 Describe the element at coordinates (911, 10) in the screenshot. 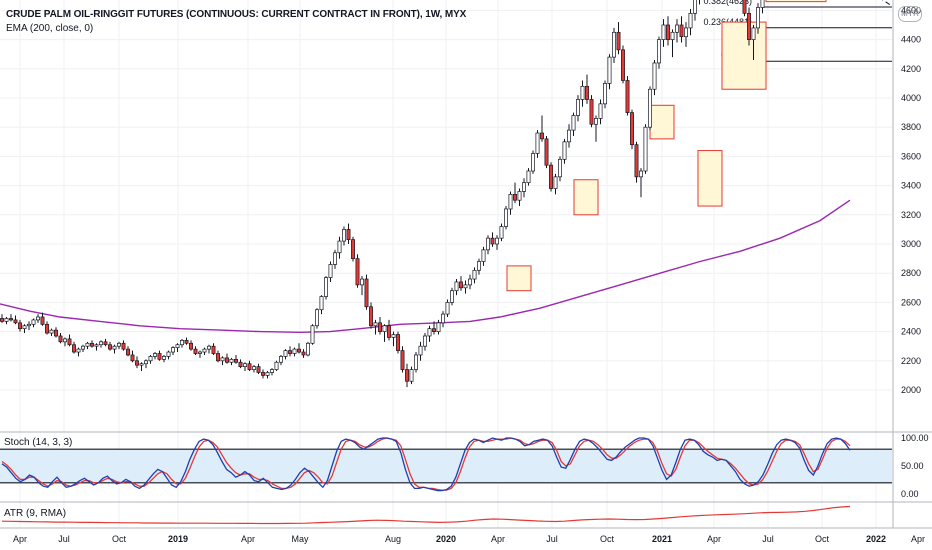

I see `price-tick-label: 4600` at that location.